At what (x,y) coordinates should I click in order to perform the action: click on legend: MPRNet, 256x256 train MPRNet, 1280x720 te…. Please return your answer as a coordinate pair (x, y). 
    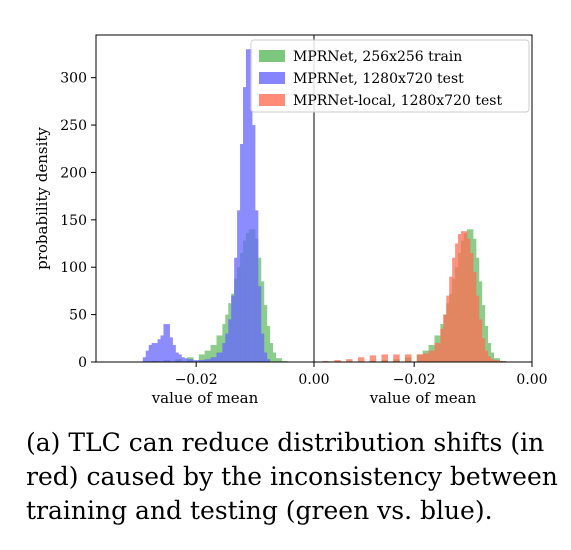
    Looking at the image, I should click on (390, 76).